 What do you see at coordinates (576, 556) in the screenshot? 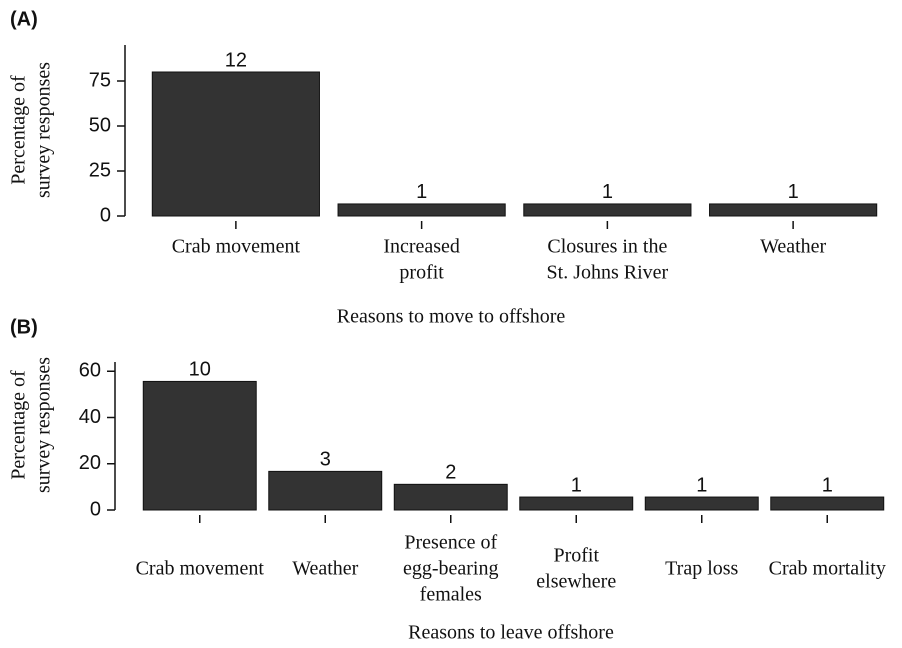
I see `x-tick-label: Profit` at bounding box center [576, 556].